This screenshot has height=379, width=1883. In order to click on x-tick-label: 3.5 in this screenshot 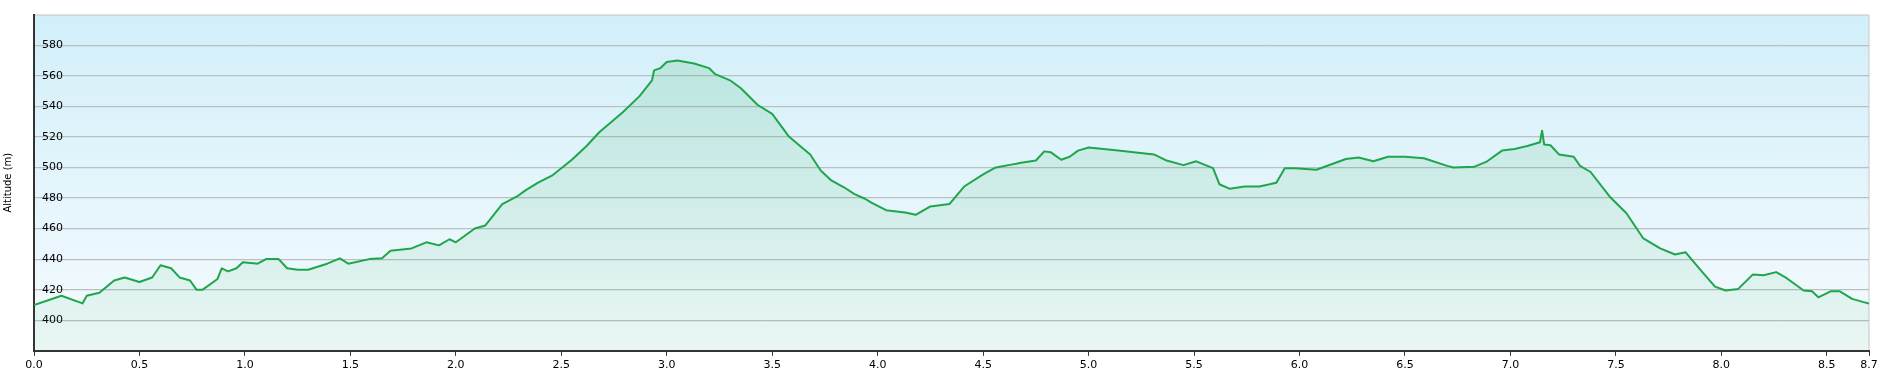, I will do `click(772, 365)`.